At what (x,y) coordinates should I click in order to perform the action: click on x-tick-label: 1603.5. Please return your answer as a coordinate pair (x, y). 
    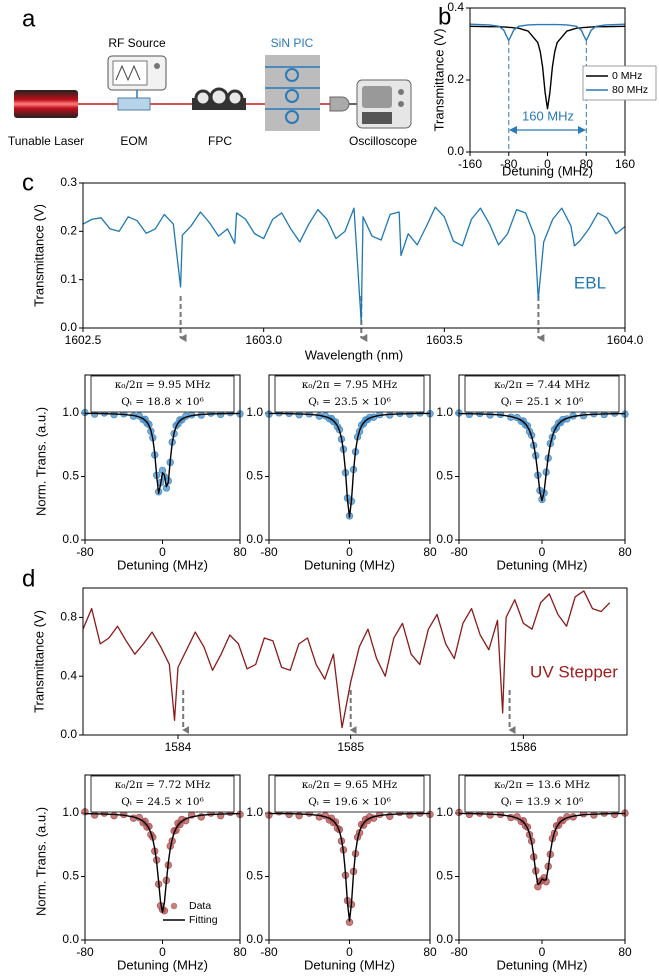
    Looking at the image, I should click on (444, 340).